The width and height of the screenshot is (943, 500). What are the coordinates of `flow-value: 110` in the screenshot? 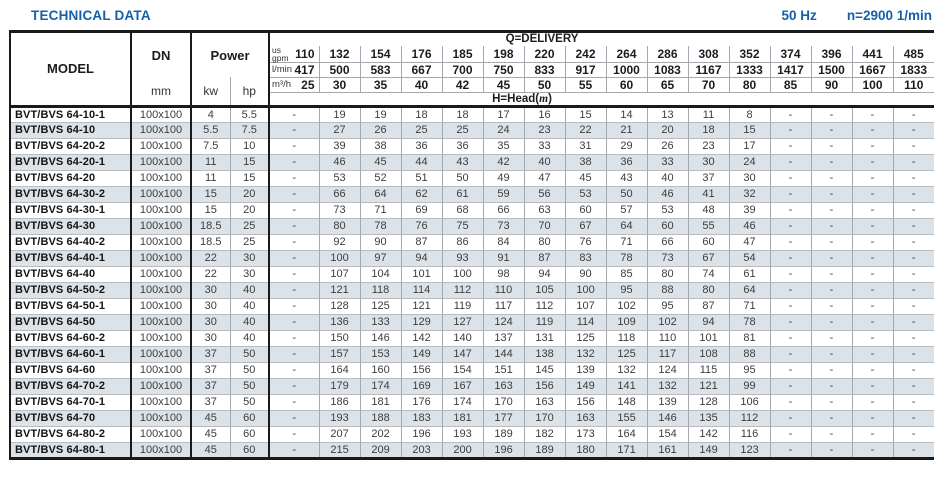 It's located at (913, 85).